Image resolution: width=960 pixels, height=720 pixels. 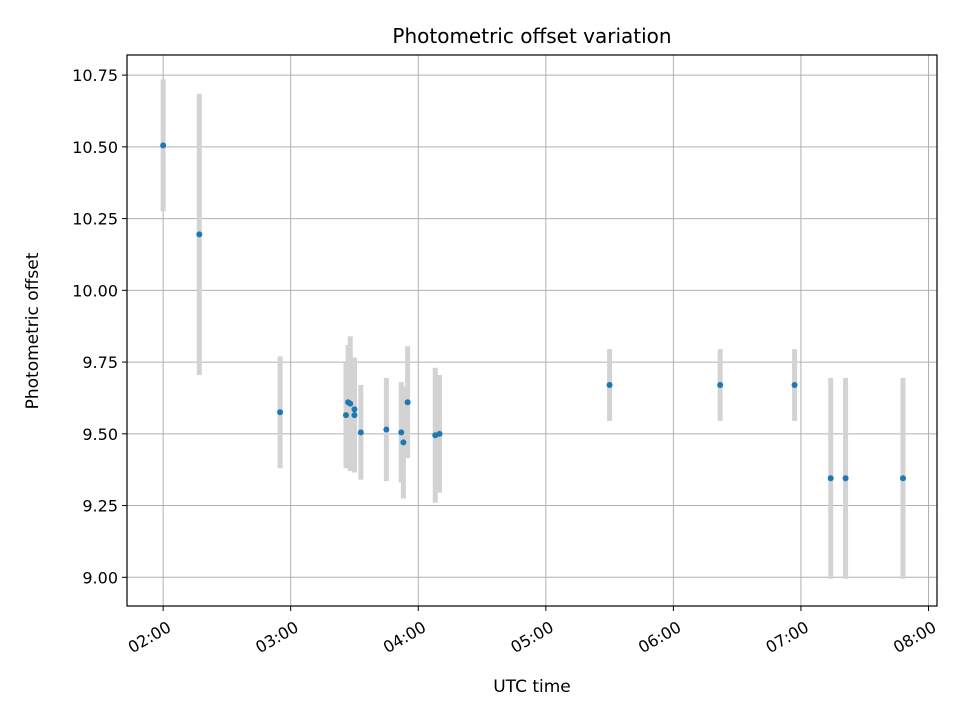 What do you see at coordinates (95, 75) in the screenshot?
I see `y-tick-label: 10.75` at bounding box center [95, 75].